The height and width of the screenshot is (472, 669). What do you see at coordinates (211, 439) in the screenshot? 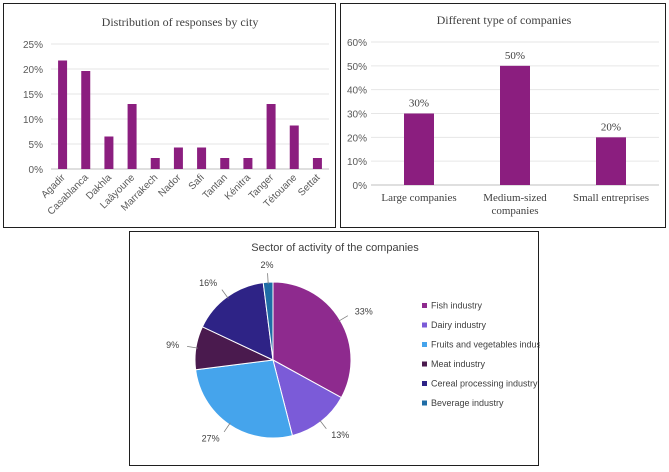
I see `slice-label: 27%` at bounding box center [211, 439].